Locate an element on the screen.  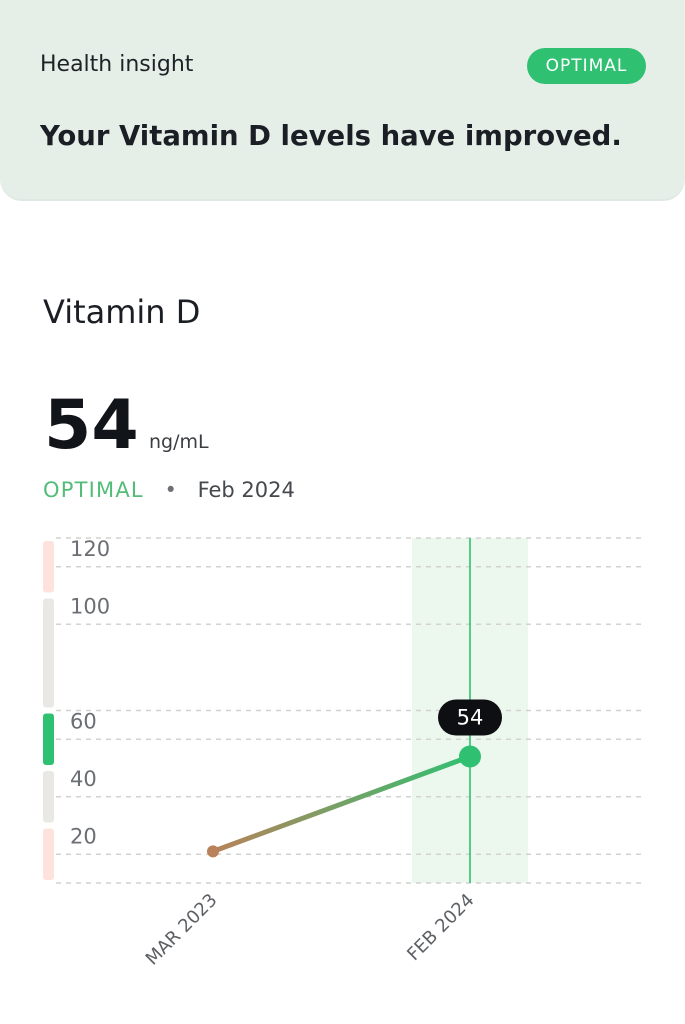
status-row: OPTIMAL • Feb 2024 is located at coordinates (169, 490).